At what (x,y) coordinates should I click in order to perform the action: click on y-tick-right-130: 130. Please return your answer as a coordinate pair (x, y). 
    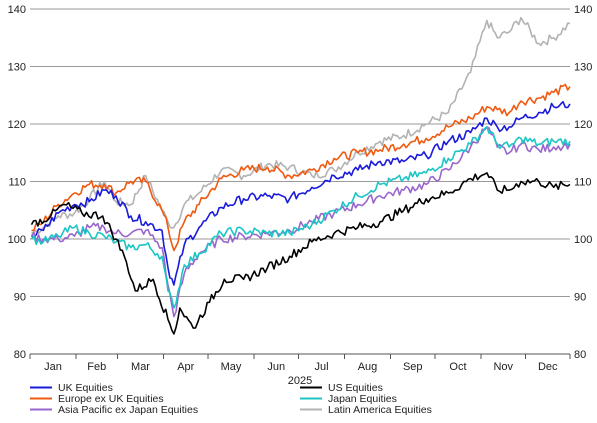
    Looking at the image, I should click on (583, 68).